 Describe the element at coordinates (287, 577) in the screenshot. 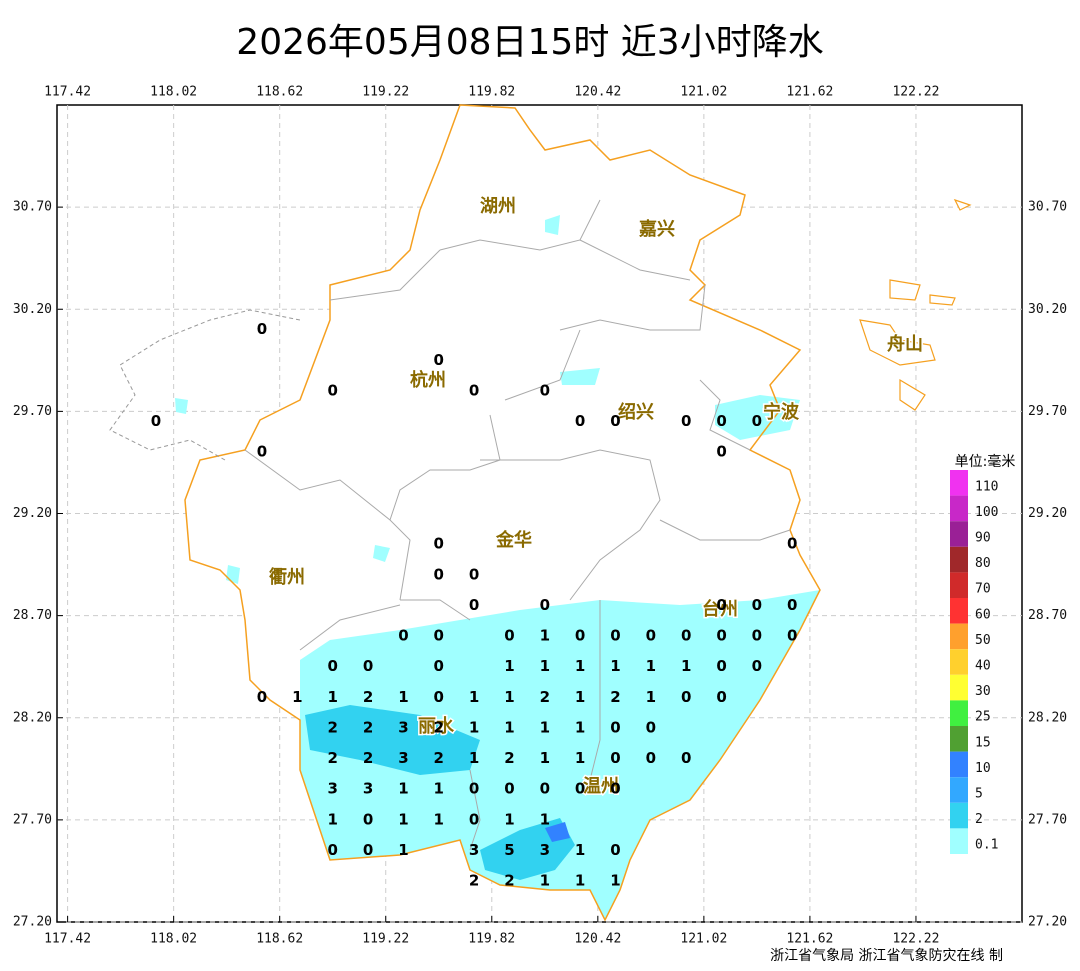

I see `city-label: 衢州` at that location.